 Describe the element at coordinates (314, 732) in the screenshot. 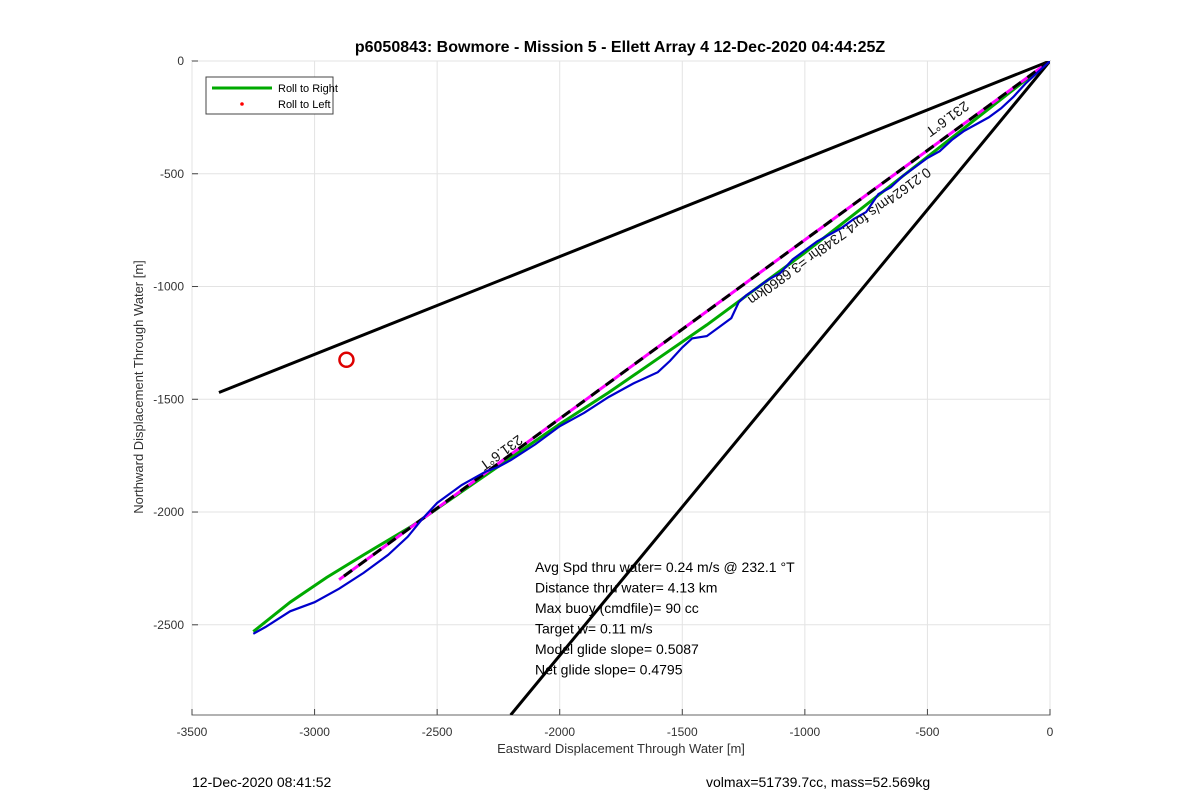

I see `x-tick-label: -3000` at that location.